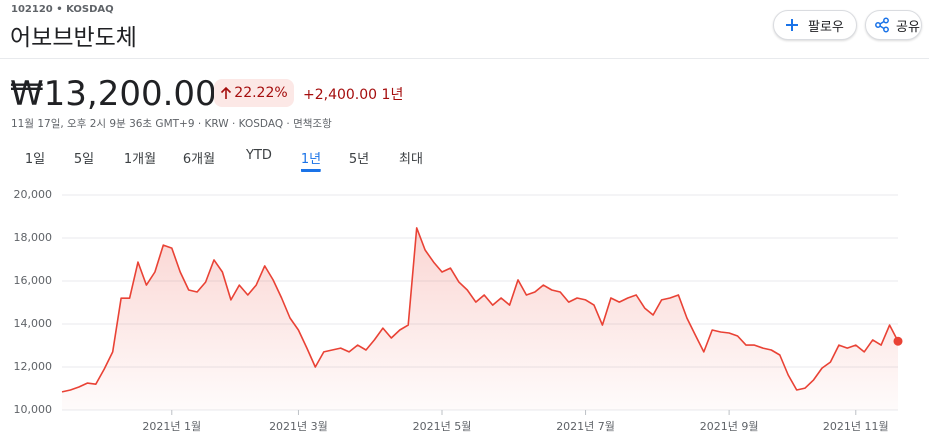 This screenshot has width=929, height=443. What do you see at coordinates (261, 93) in the screenshot?
I see `change-percent: 22.22%` at bounding box center [261, 93].